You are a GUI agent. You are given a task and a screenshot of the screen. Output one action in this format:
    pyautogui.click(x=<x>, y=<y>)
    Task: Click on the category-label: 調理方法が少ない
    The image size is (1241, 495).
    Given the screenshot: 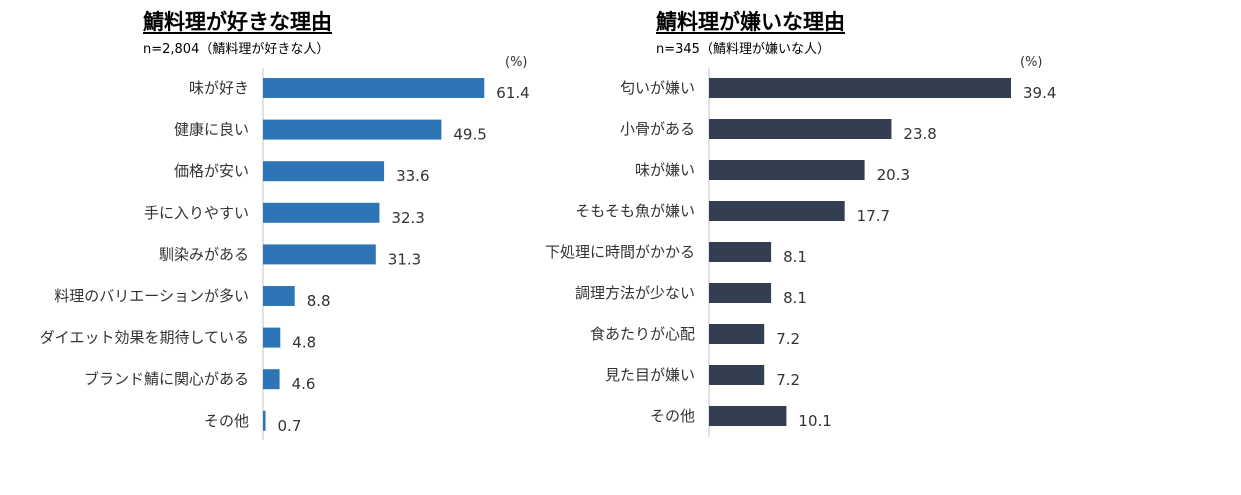 What is the action you would take?
    pyautogui.click(x=635, y=293)
    